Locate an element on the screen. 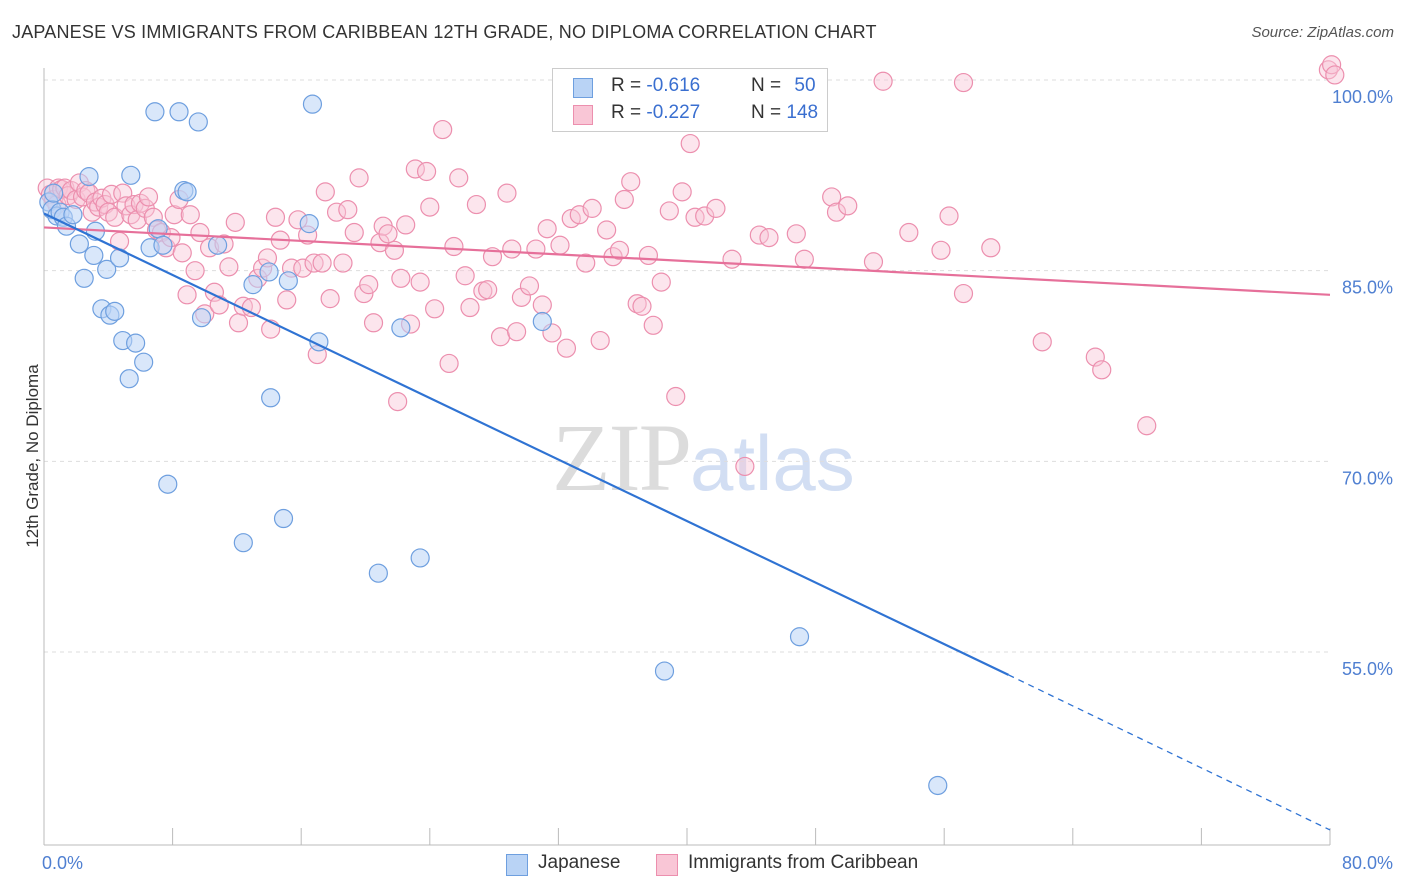  legend-n-label-caribbean: N = is located at coordinates (769, 112).